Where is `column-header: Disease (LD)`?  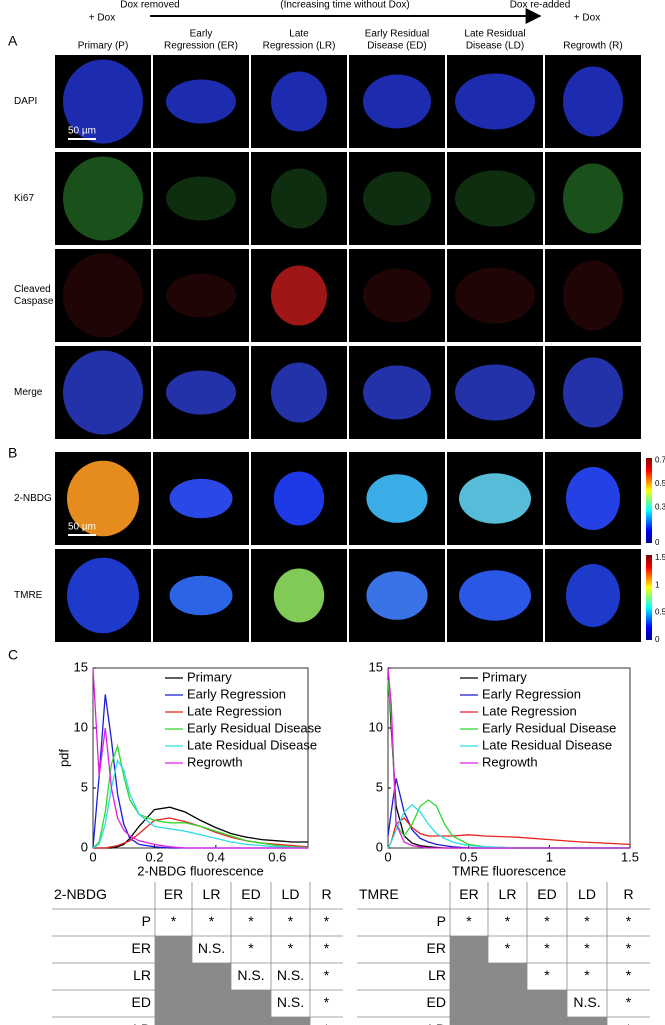
column-header: Disease (LD) is located at coordinates (495, 46).